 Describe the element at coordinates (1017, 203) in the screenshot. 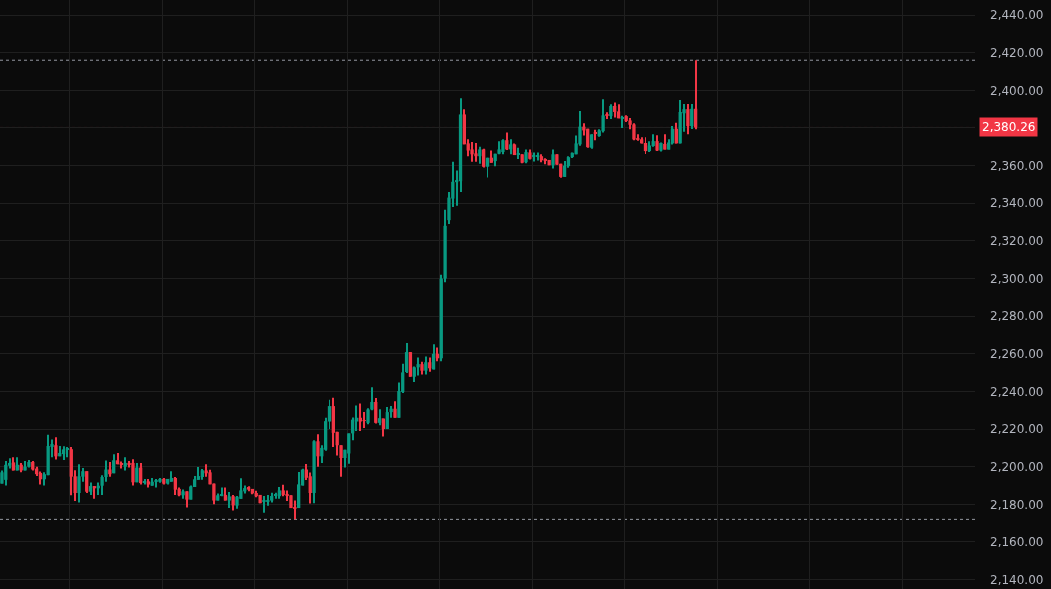

I see `y-tick-label: 2,340.00` at that location.